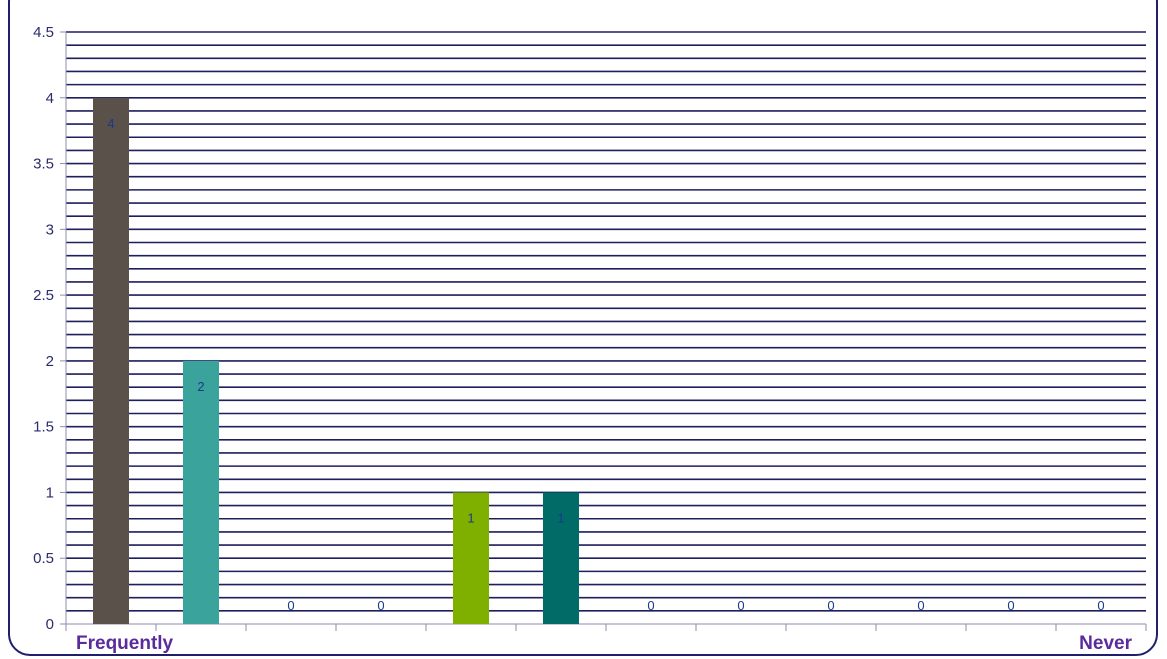  What do you see at coordinates (50, 98) in the screenshot?
I see `y-tick-label: 4` at bounding box center [50, 98].